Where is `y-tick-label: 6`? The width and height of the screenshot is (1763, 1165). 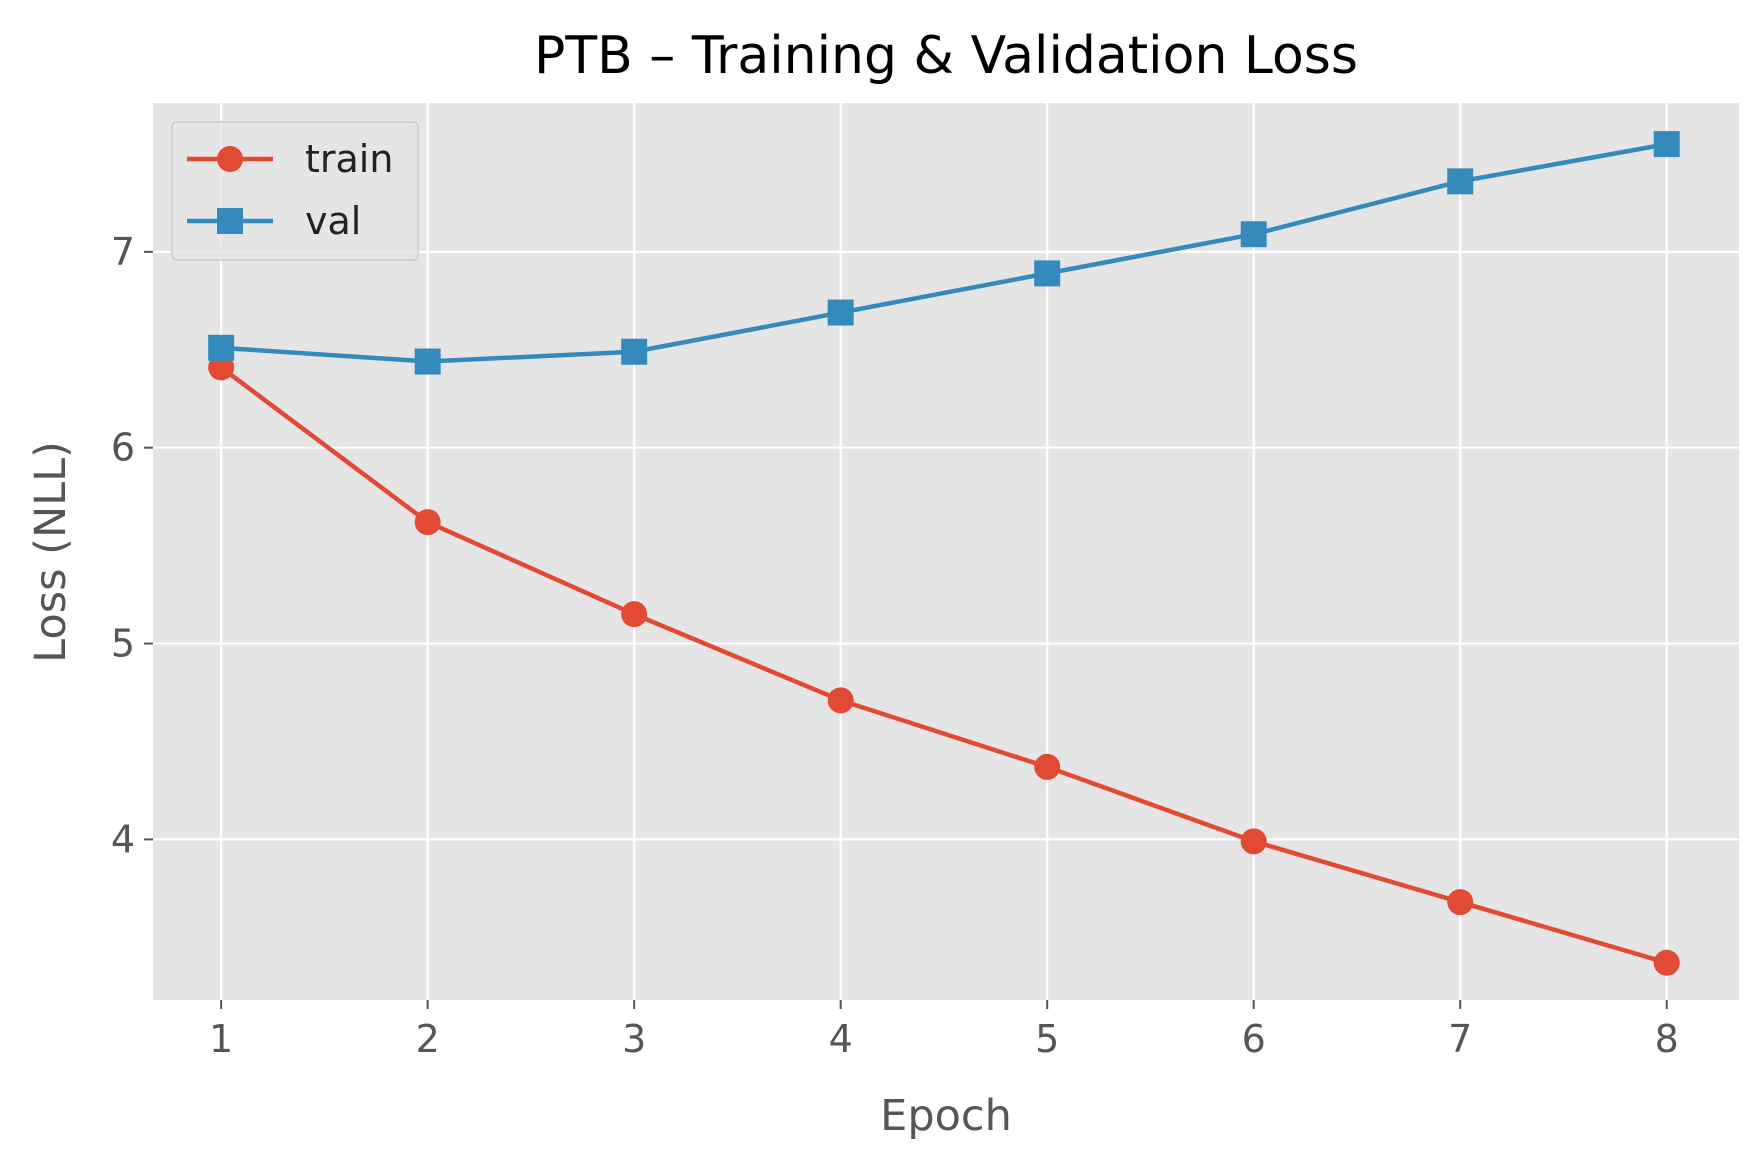 y-tick-label: 6 is located at coordinates (123, 448).